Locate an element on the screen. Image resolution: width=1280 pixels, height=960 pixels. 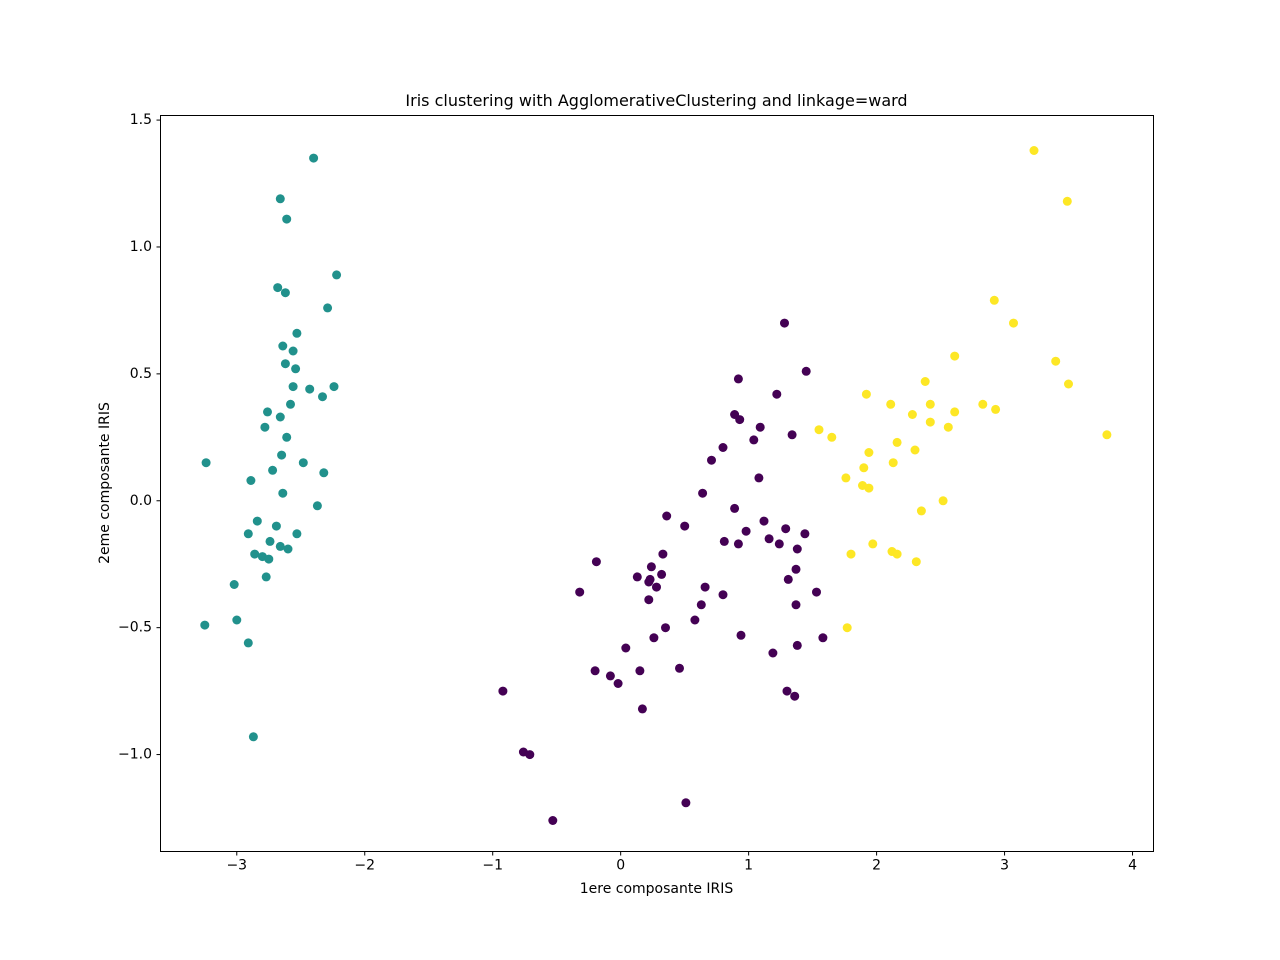
x-tick-label: −2 is located at coordinates (364, 866).